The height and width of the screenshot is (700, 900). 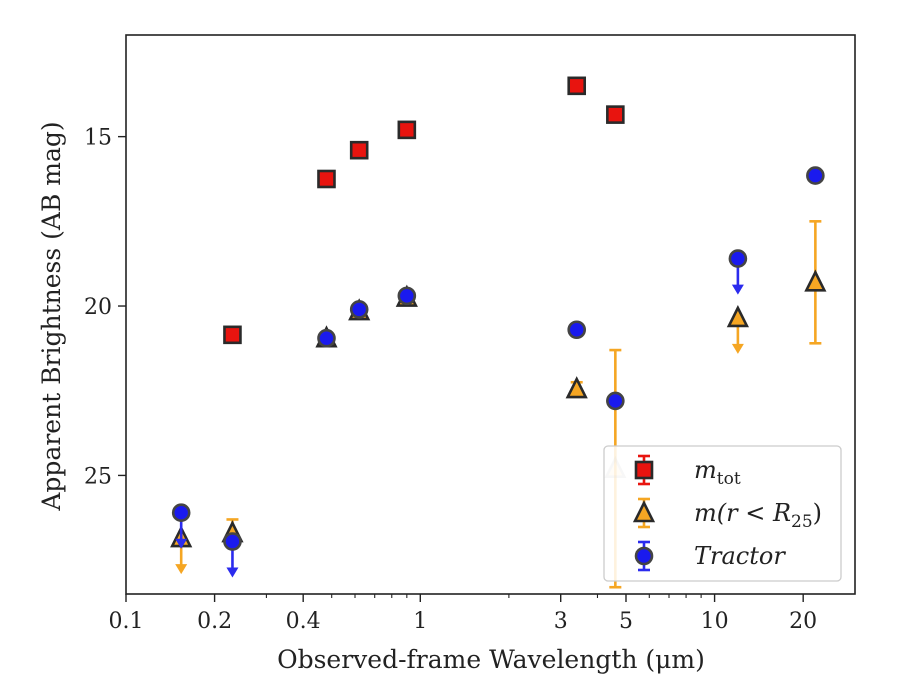 What do you see at coordinates (715, 621) in the screenshot?
I see `x-tick-label: 10` at bounding box center [715, 621].